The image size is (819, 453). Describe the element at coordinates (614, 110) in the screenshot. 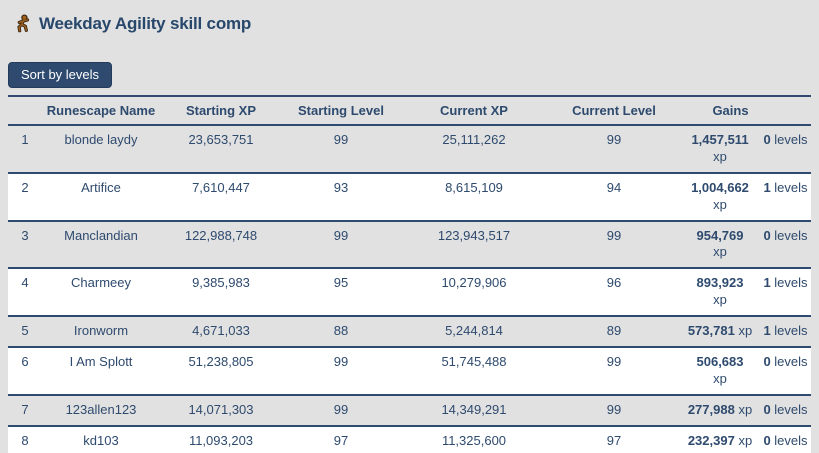

I see `column-header-current-level: Current Level` at that location.